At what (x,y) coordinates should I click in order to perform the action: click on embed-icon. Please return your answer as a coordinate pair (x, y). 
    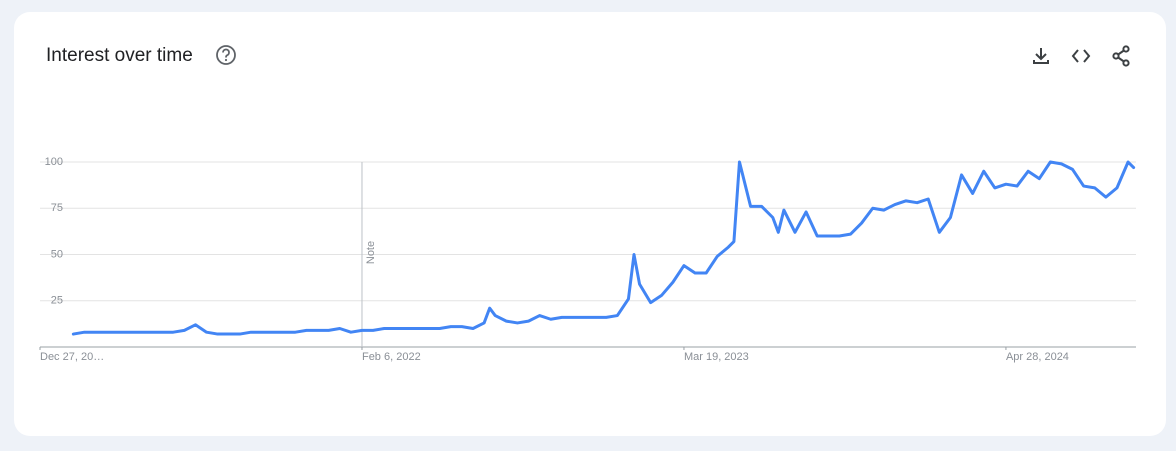
    Looking at the image, I should click on (1081, 56).